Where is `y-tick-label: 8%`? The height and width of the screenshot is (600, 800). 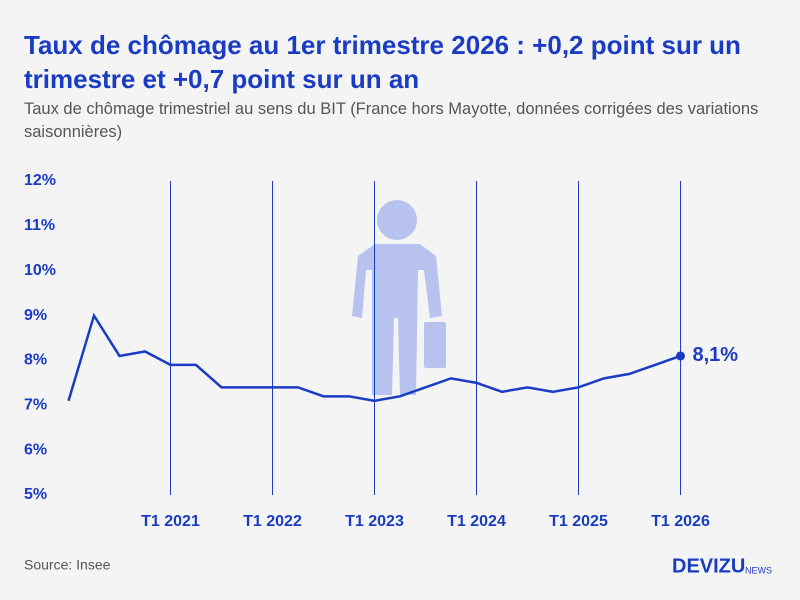
y-tick-label: 8% is located at coordinates (35, 360).